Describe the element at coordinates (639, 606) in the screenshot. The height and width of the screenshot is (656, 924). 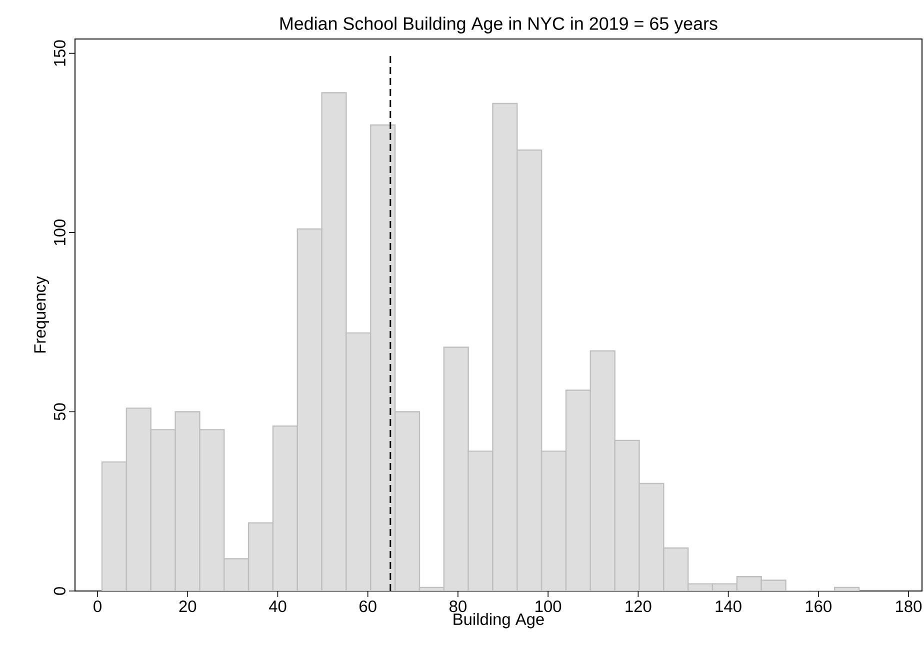
I see `x-tick-label: 120` at that location.